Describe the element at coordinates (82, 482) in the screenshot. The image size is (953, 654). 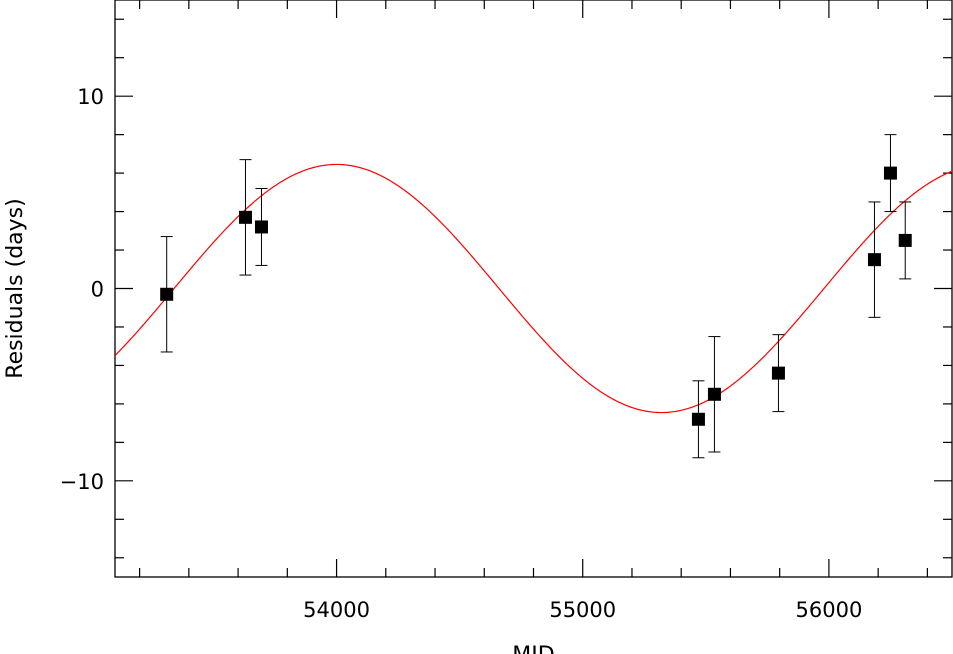
I see `y-tick-label: −10` at that location.